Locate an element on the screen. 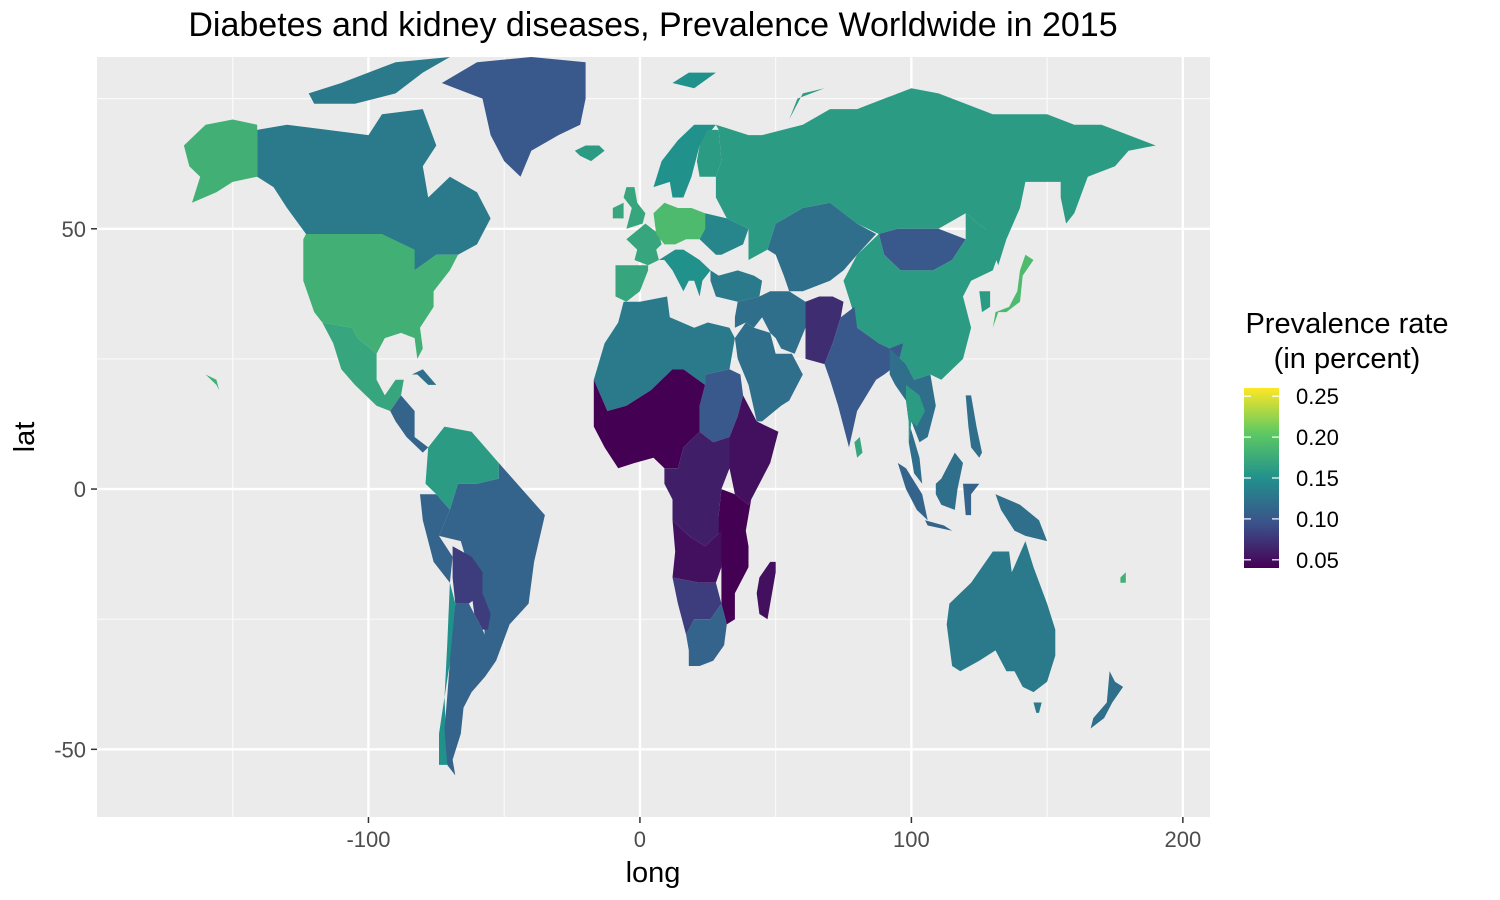 Image resolution: width=1500 pixels, height=900 pixels. country-scandinavia is located at coordinates (684, 161).